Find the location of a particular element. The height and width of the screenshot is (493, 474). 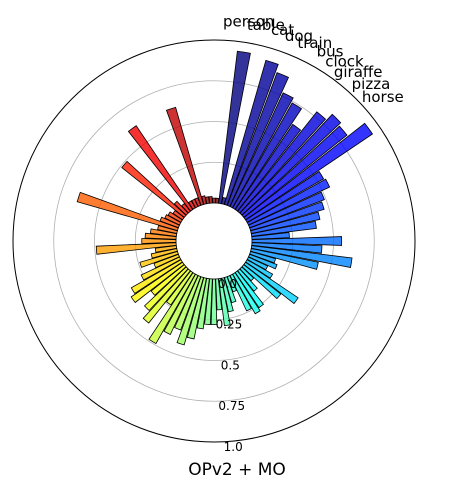

category-label: bus is located at coordinates (330, 52).